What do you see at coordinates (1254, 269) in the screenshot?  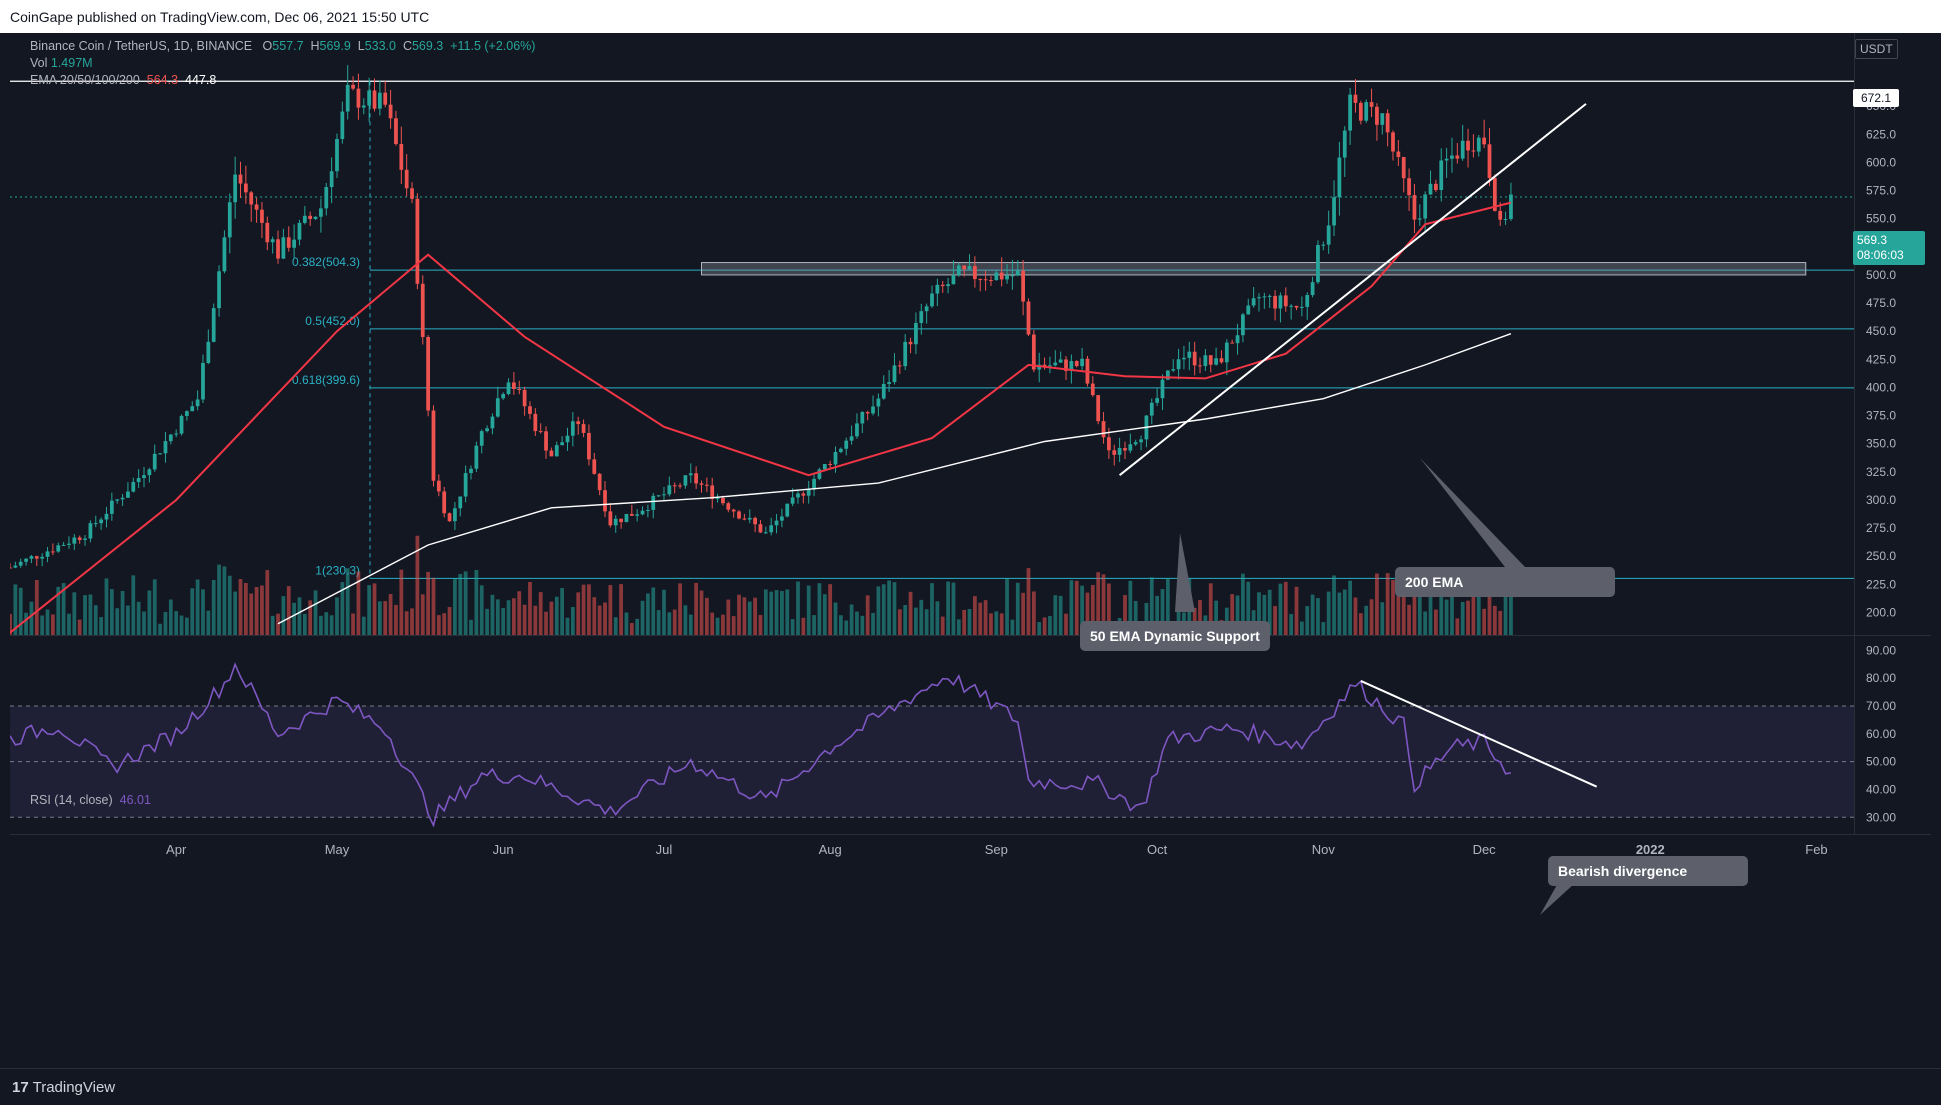 I see `support-zone` at bounding box center [1254, 269].